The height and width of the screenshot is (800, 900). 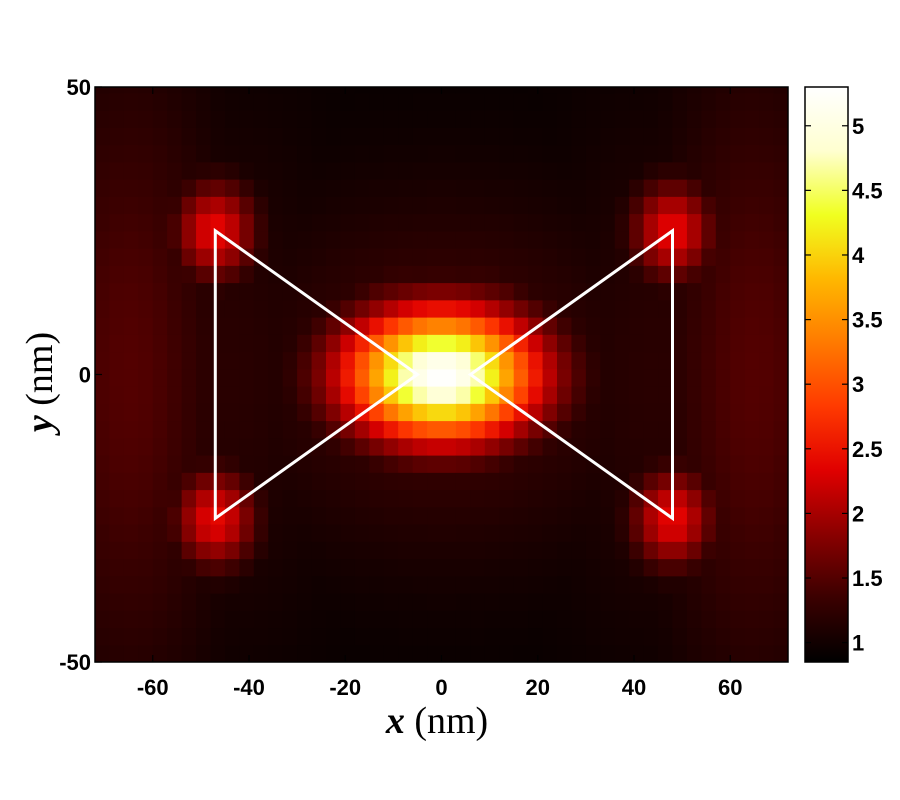 What do you see at coordinates (570, 374) in the screenshot?
I see `right-triangle-outline` at bounding box center [570, 374].